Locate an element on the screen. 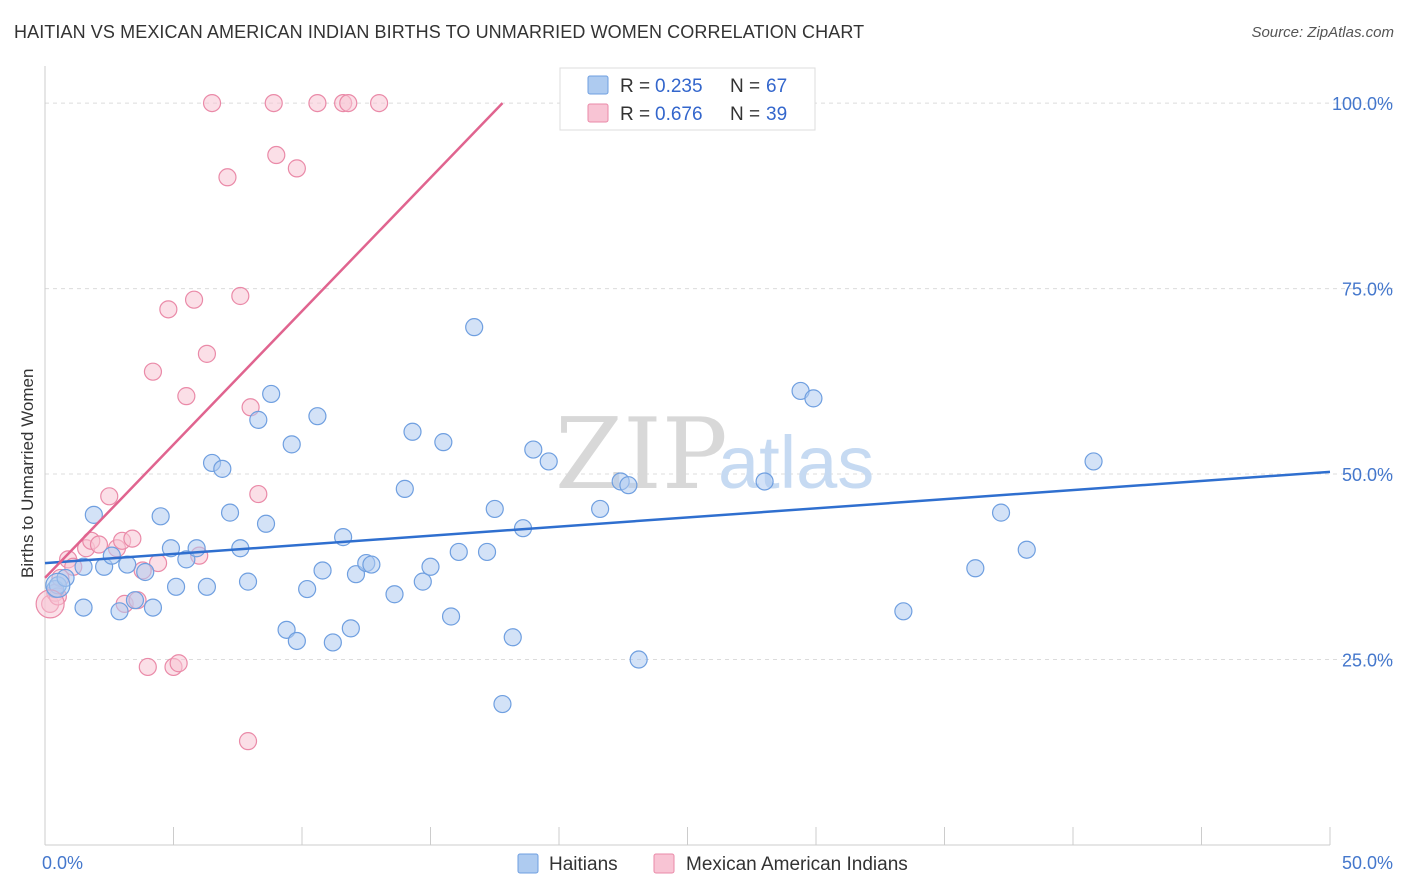  series-legend: Haitians Mexican American Indians is located at coordinates (712, 864).